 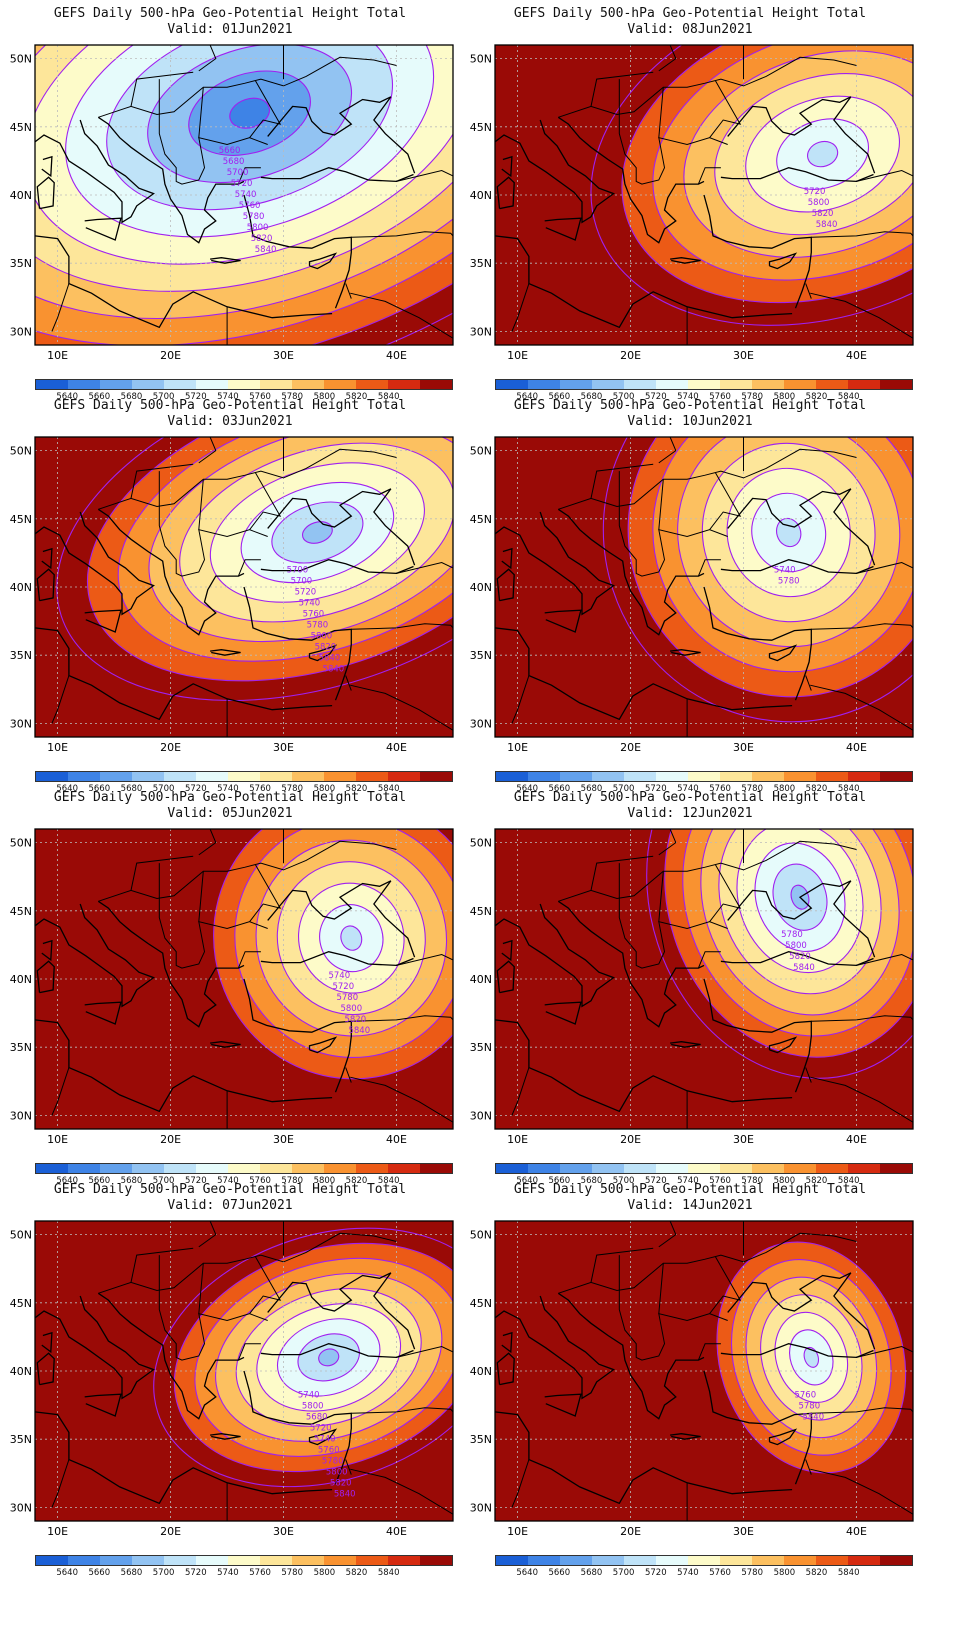 I want to click on colorbar-label: 5740, so click(x=228, y=1573).